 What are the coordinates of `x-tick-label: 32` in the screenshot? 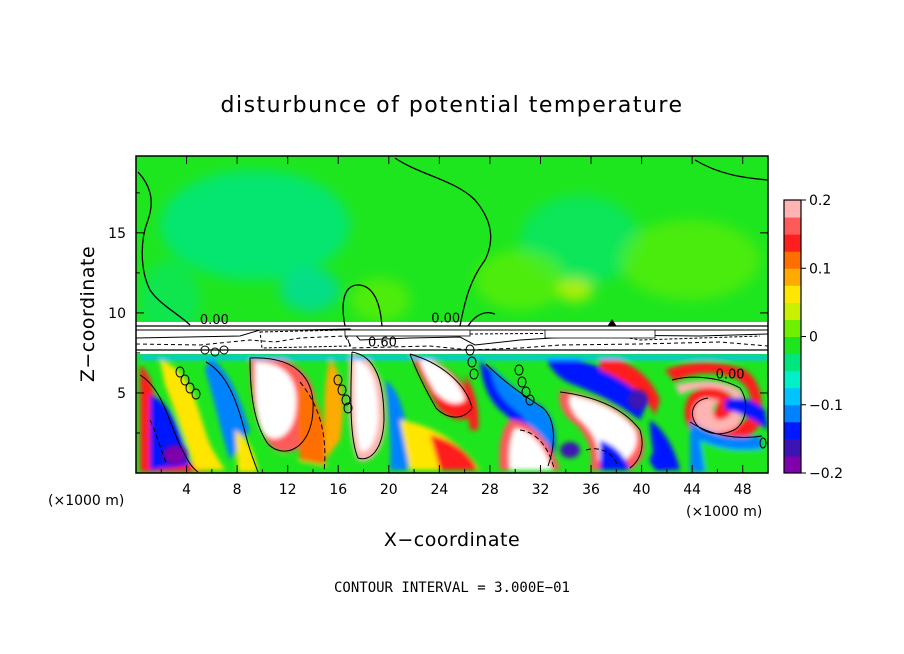 It's located at (541, 490).